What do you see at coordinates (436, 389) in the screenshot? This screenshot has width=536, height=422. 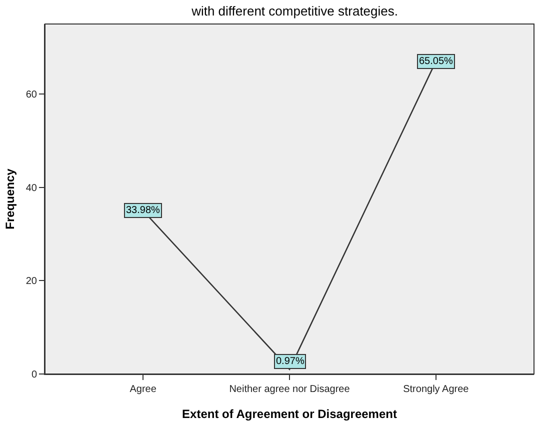 I see `x-tick-label: Strongly Agree` at bounding box center [436, 389].